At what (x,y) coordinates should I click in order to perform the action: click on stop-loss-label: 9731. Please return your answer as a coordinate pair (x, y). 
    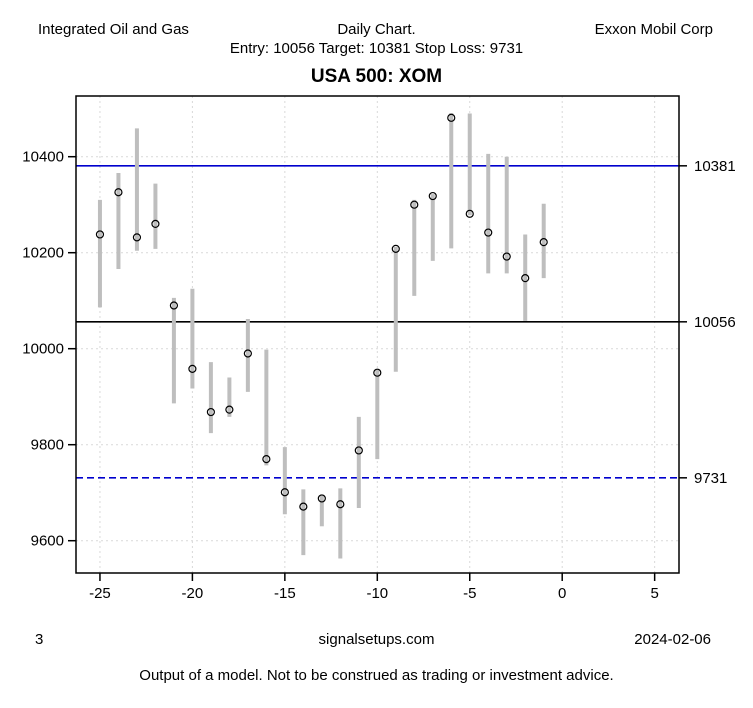
    Looking at the image, I should click on (710, 478).